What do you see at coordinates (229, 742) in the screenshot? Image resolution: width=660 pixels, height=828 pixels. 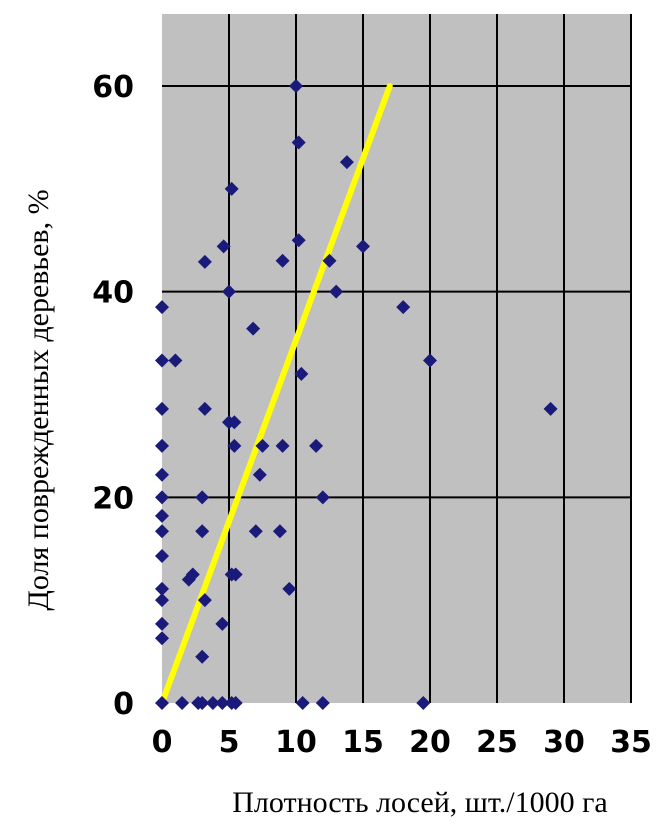 I see `x-tick-label: 5` at bounding box center [229, 742].